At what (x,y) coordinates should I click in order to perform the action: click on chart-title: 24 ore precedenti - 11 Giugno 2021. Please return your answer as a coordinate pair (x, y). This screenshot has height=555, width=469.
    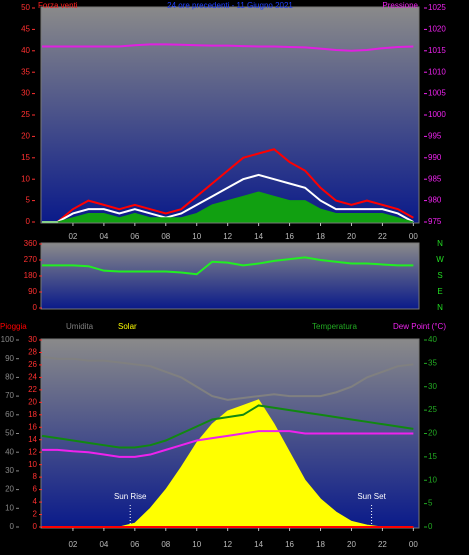
    Looking at the image, I should click on (230, 5).